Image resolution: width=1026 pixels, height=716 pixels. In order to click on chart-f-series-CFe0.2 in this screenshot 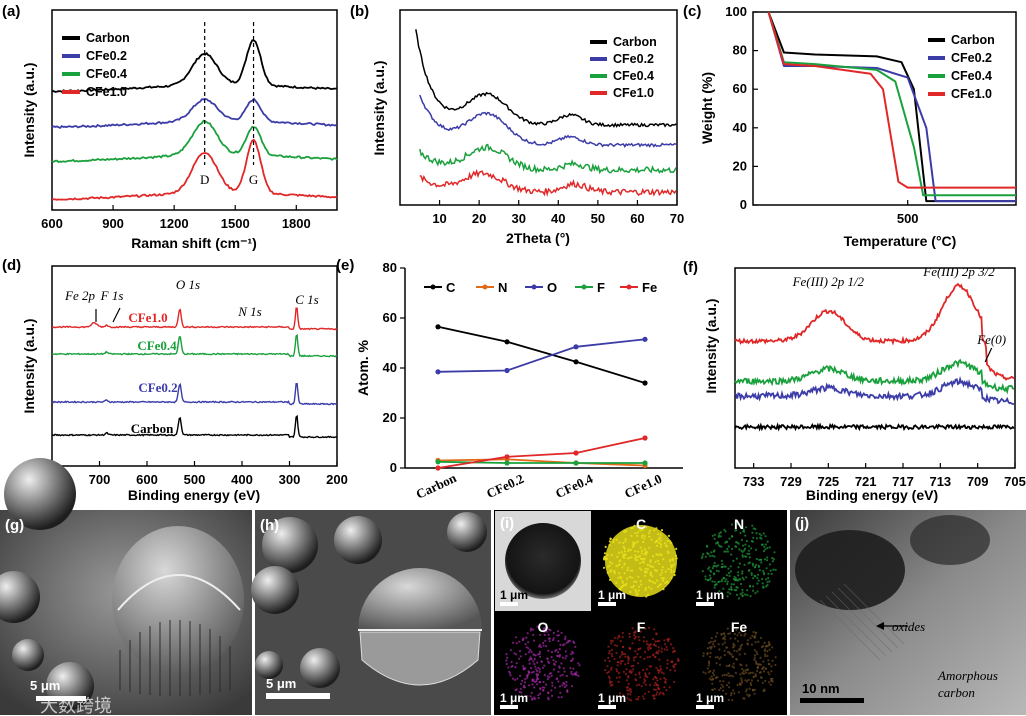, I will do `click(874, 391)`.